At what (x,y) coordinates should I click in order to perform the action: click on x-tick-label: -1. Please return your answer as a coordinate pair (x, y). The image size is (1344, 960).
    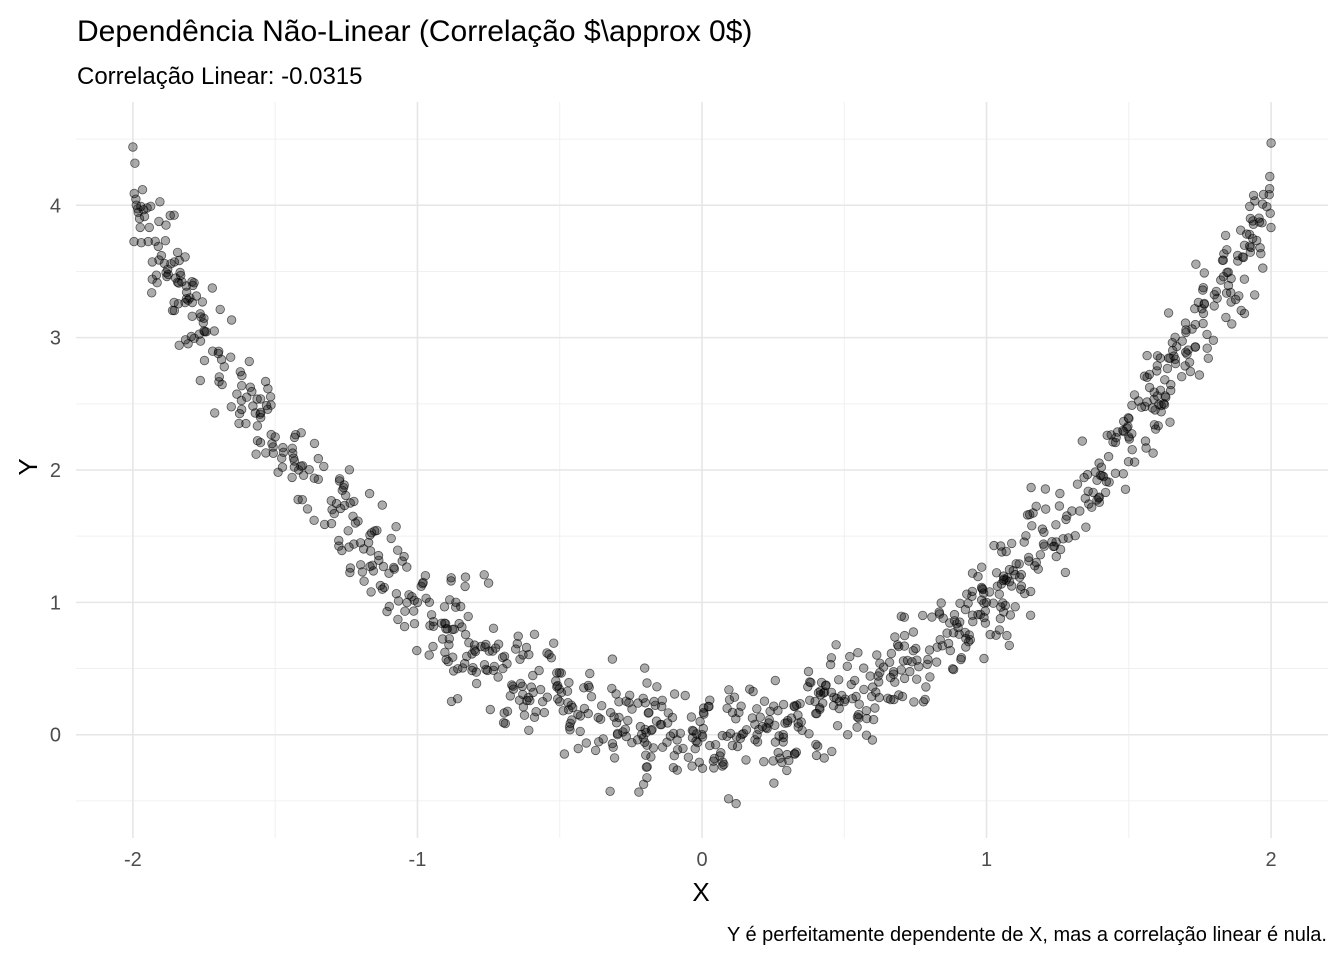
    Looking at the image, I should click on (418, 860).